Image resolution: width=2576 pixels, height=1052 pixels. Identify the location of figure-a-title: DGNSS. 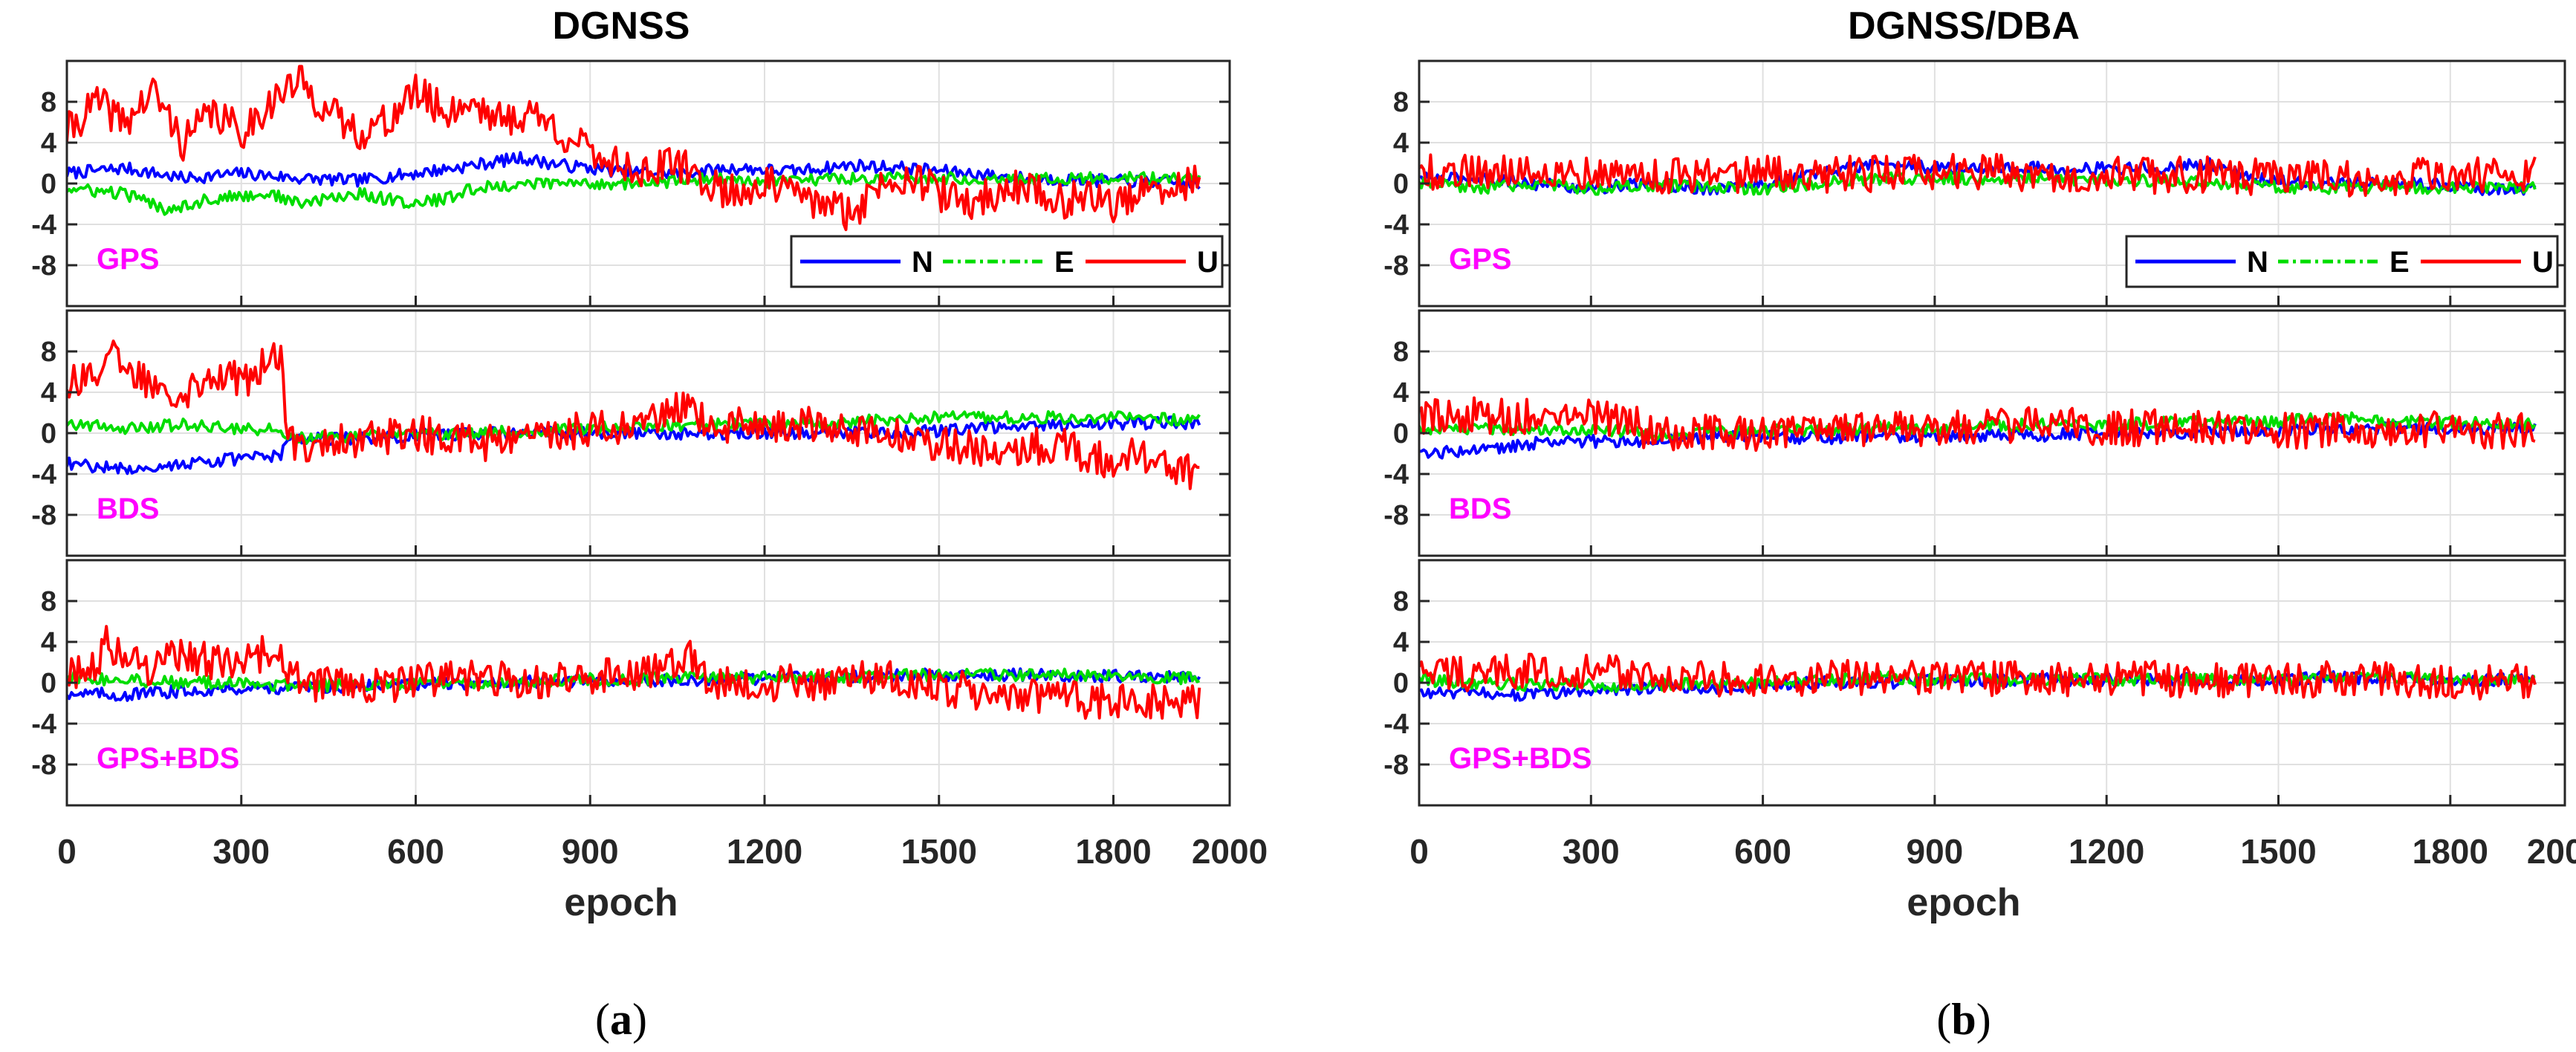
(621, 26).